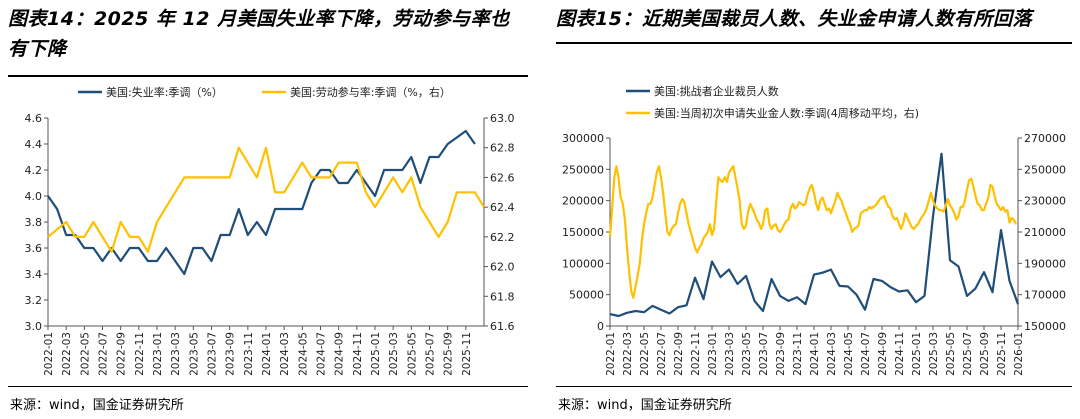  I want to click on left-legend-label: 美国:劳动参与率:季调（%，右）, so click(370, 92).